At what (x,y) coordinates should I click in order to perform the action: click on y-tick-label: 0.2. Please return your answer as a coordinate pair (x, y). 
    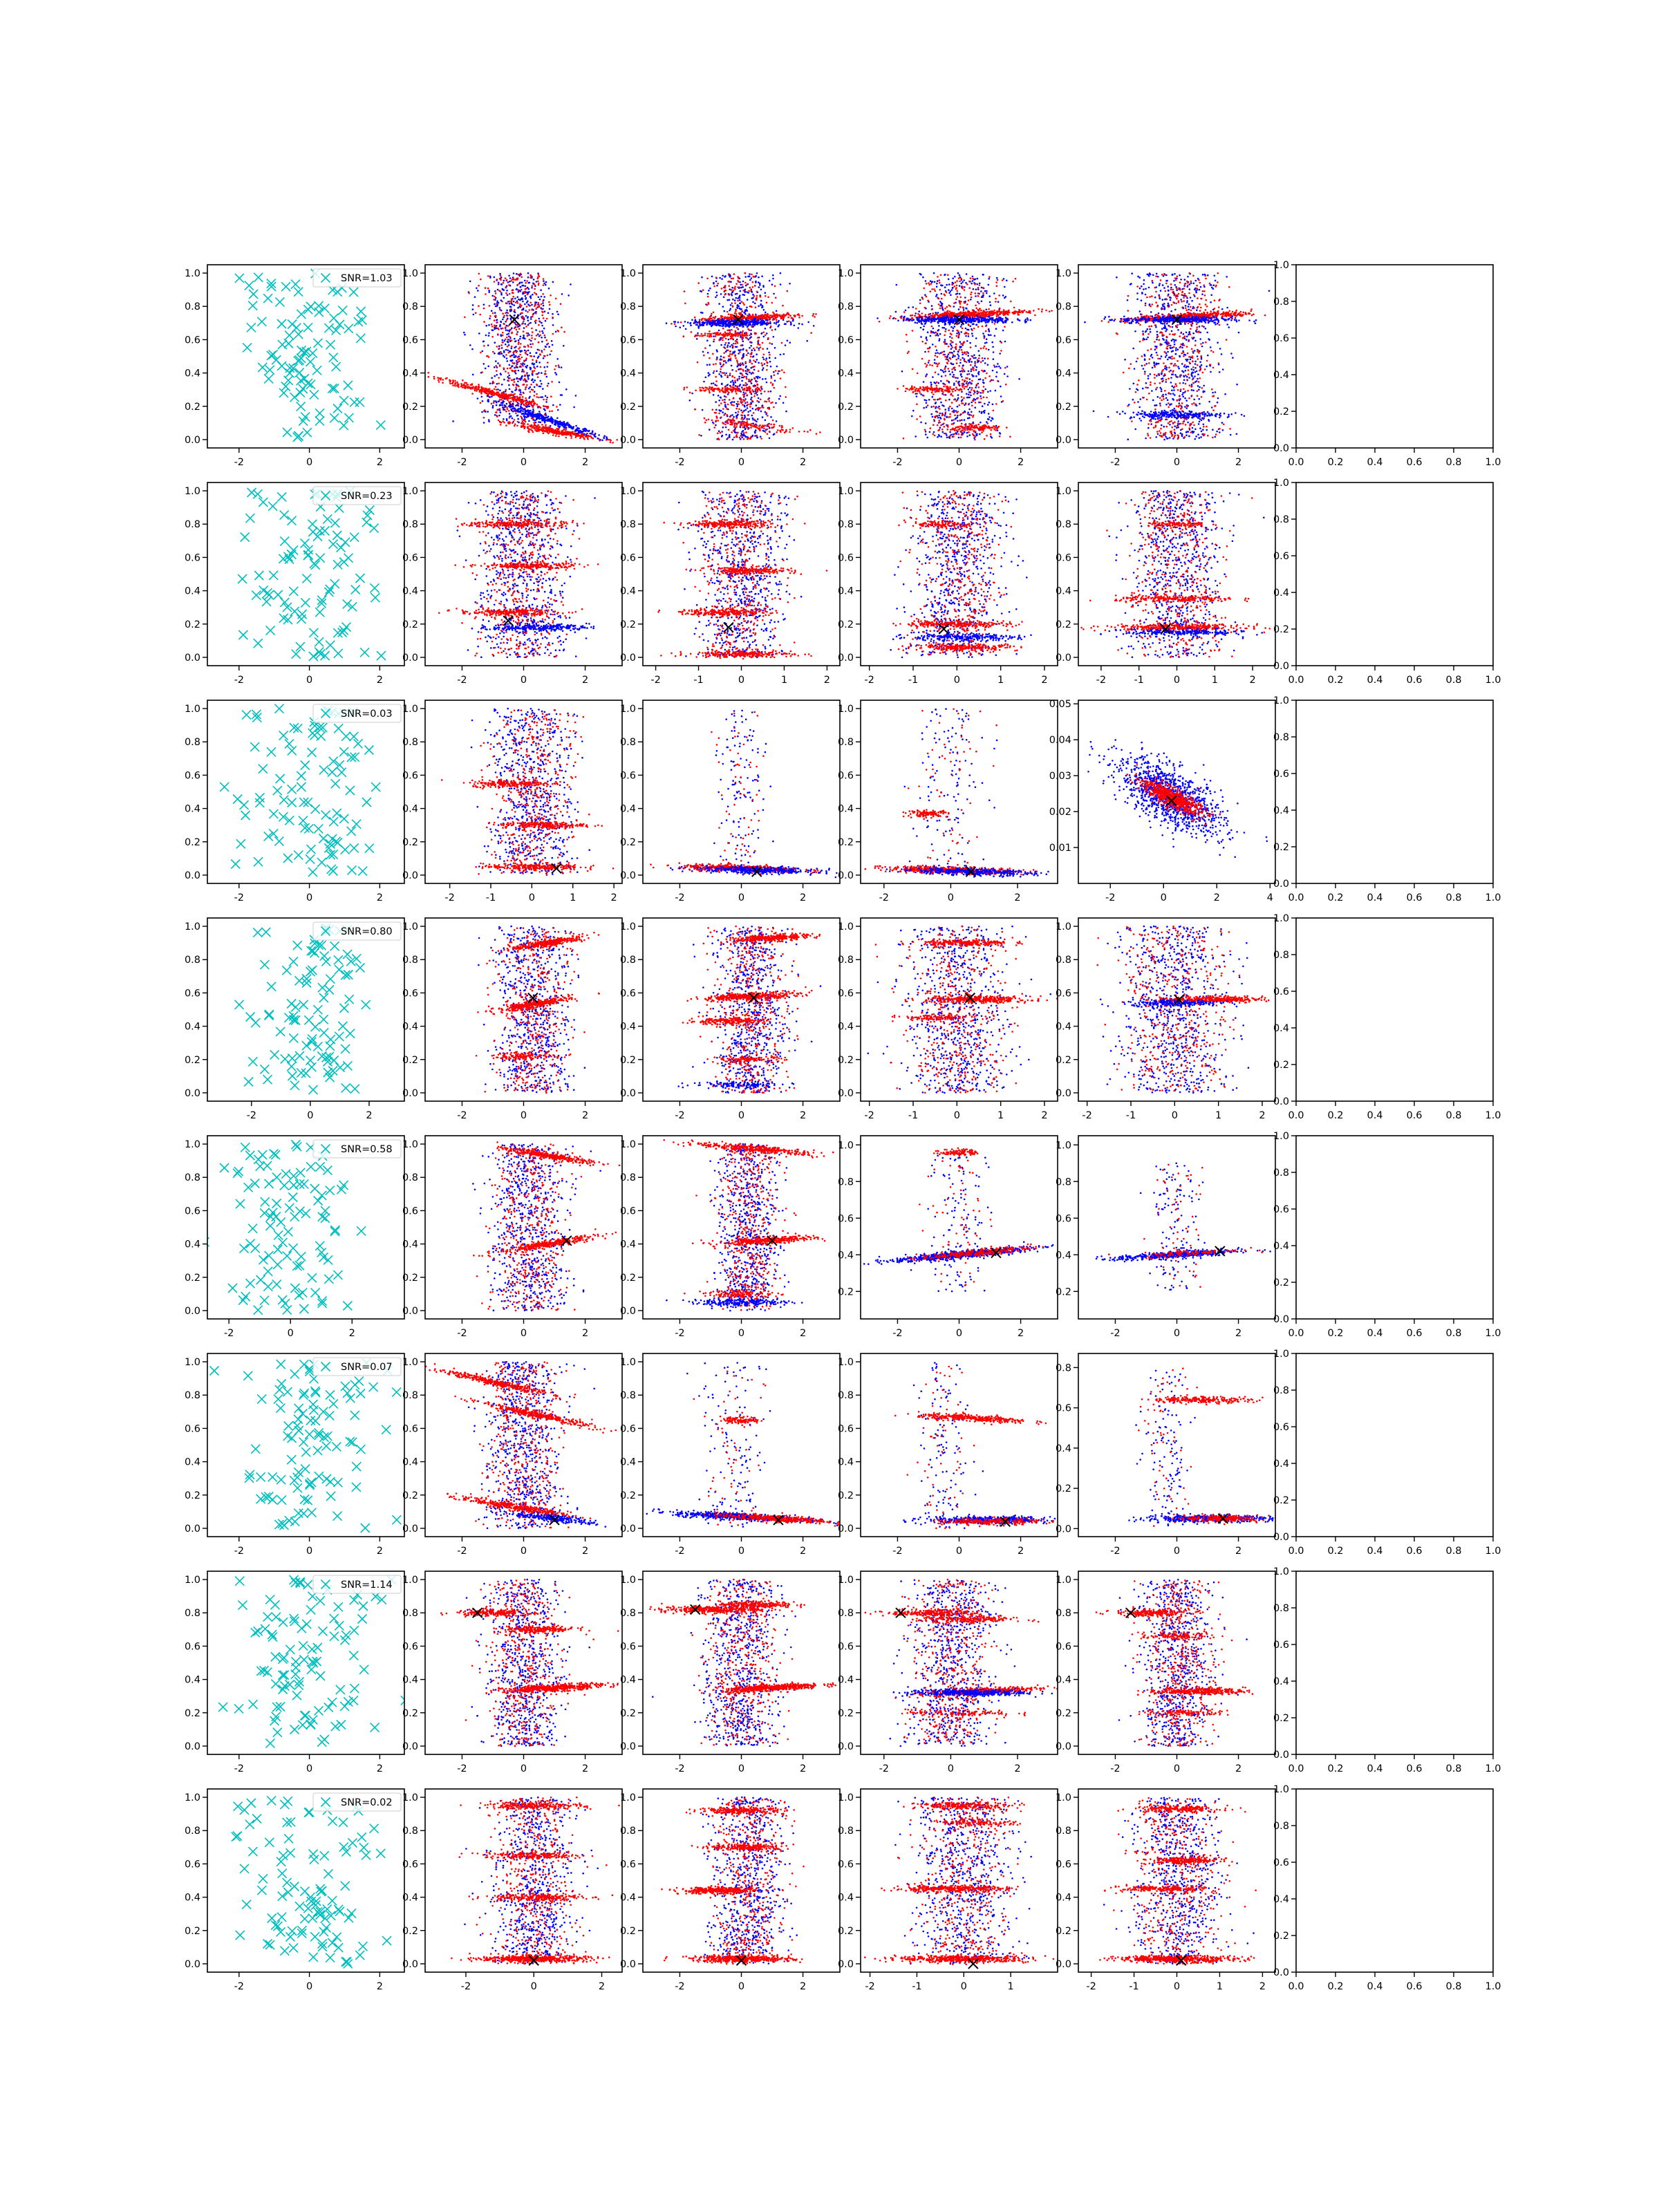
    Looking at the image, I should click on (192, 407).